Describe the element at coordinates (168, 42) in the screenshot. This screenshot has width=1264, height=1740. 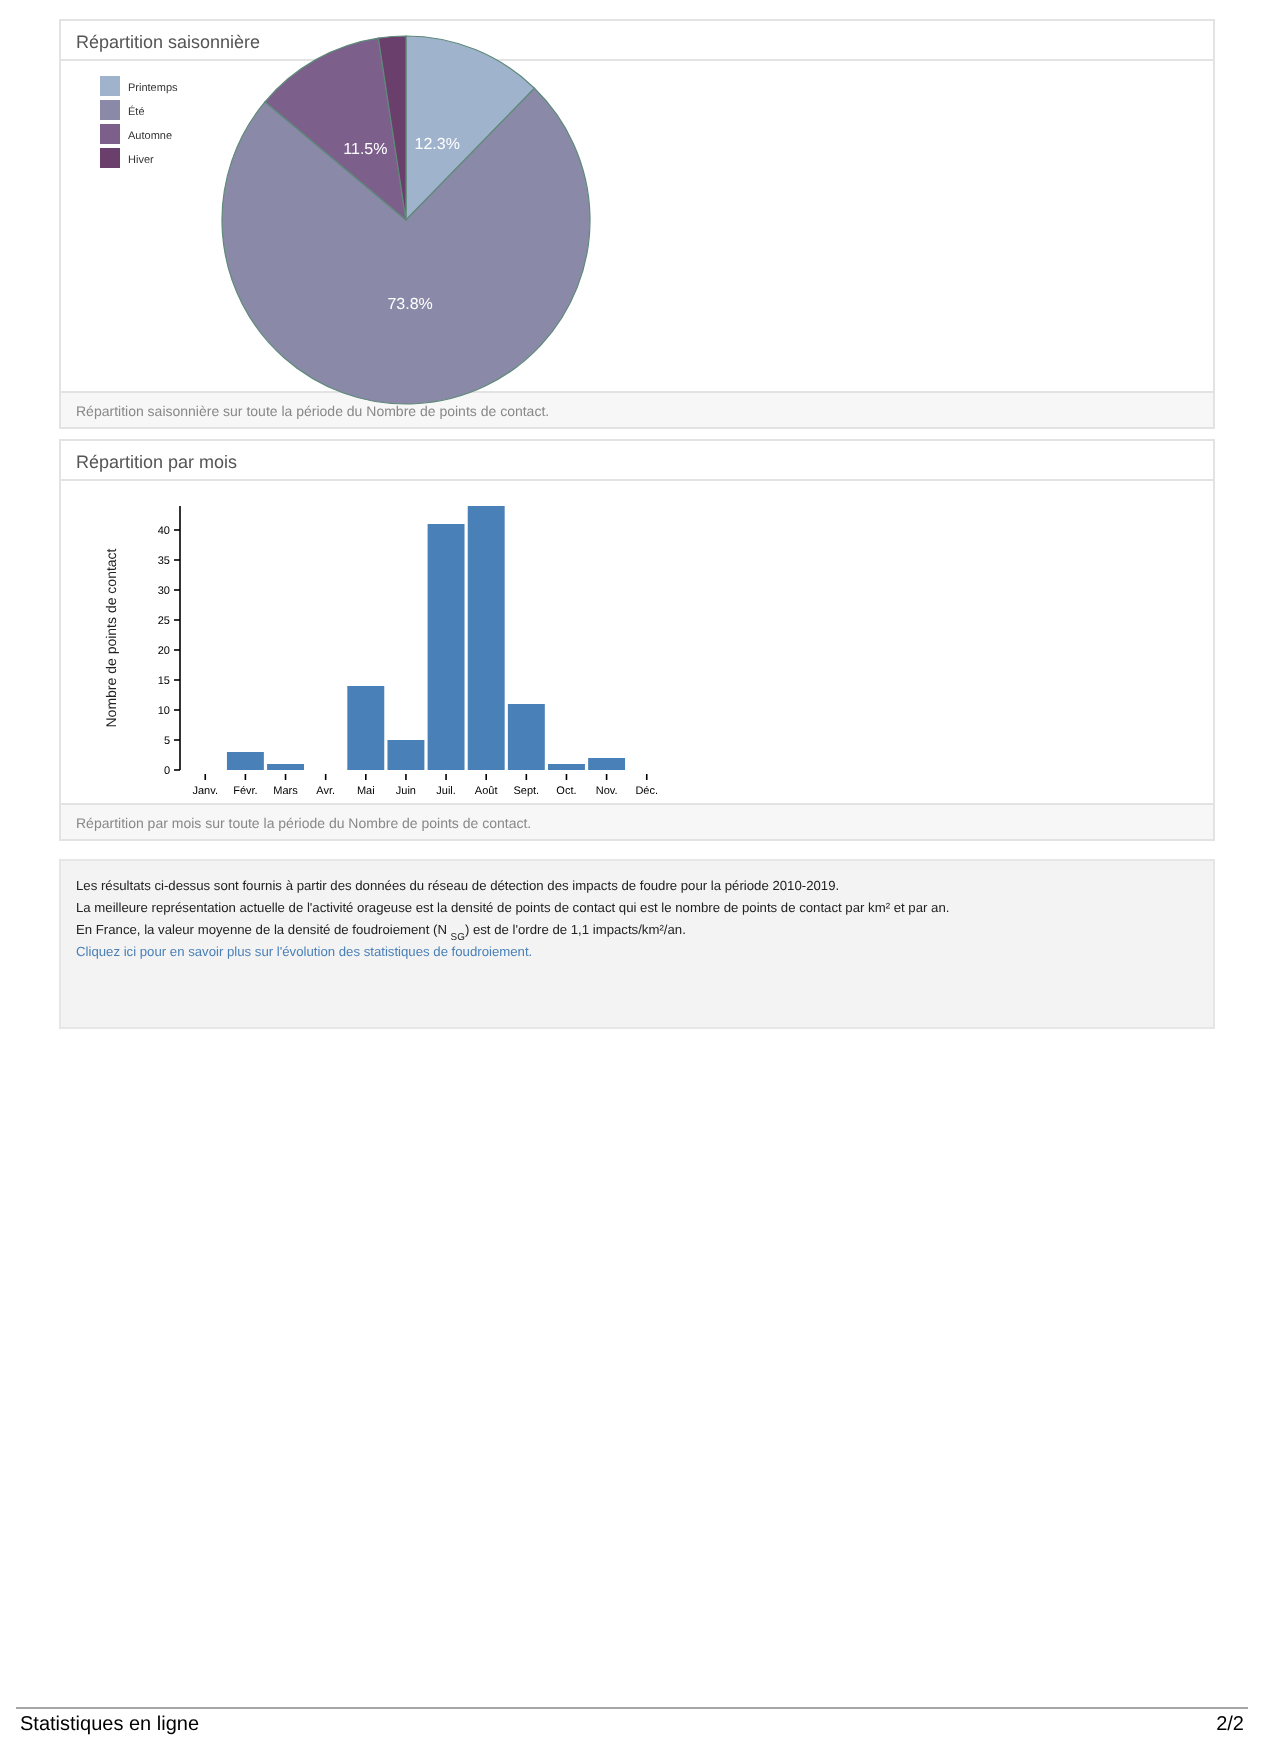
I see `chart-title: Répartition saisonnière` at that location.